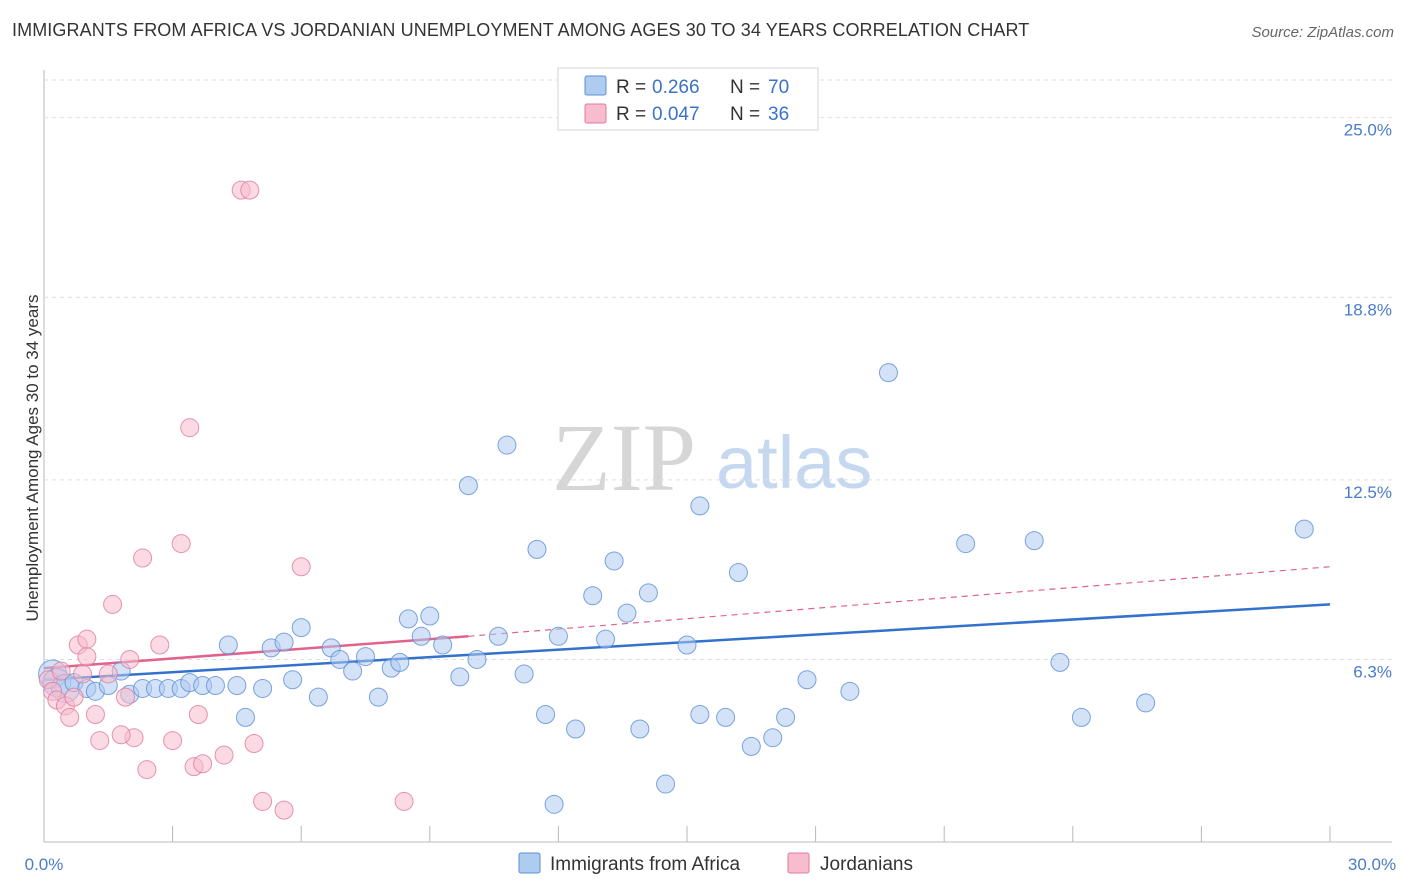 This screenshot has height=892, width=1406. Describe the element at coordinates (631, 87) in the screenshot. I see `legend-r-label-africa: R =` at that location.